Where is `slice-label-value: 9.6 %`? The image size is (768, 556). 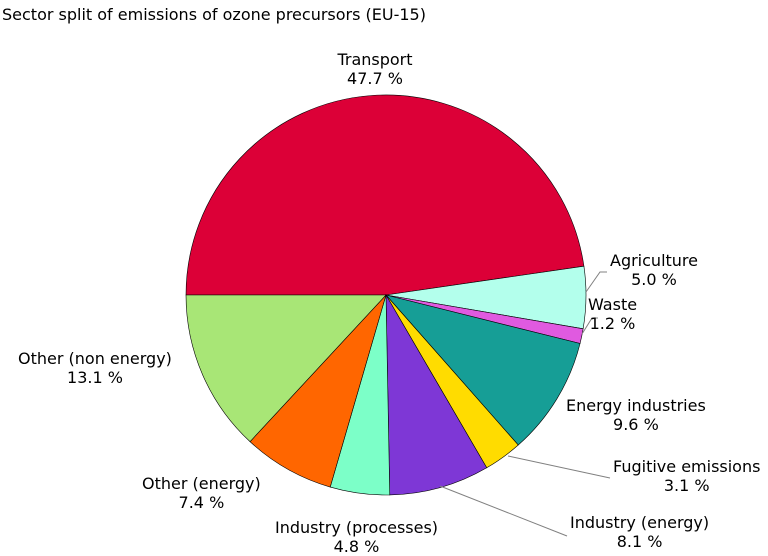 slice-label-value: 9.6 % is located at coordinates (636, 424).